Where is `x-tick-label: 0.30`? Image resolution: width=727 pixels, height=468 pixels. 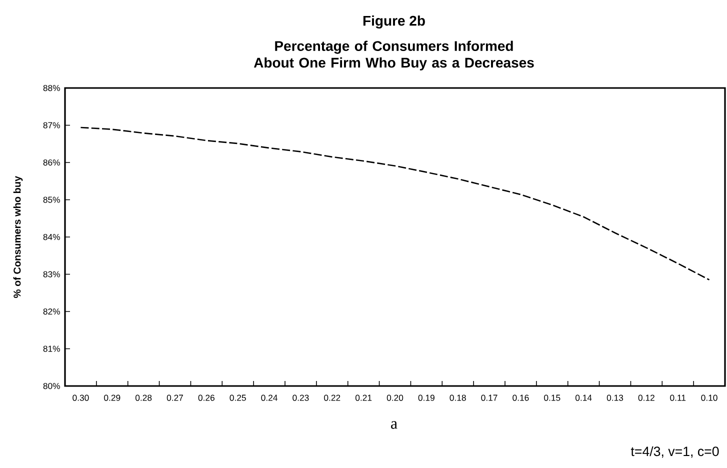 x-tick-label: 0.30 is located at coordinates (80, 397).